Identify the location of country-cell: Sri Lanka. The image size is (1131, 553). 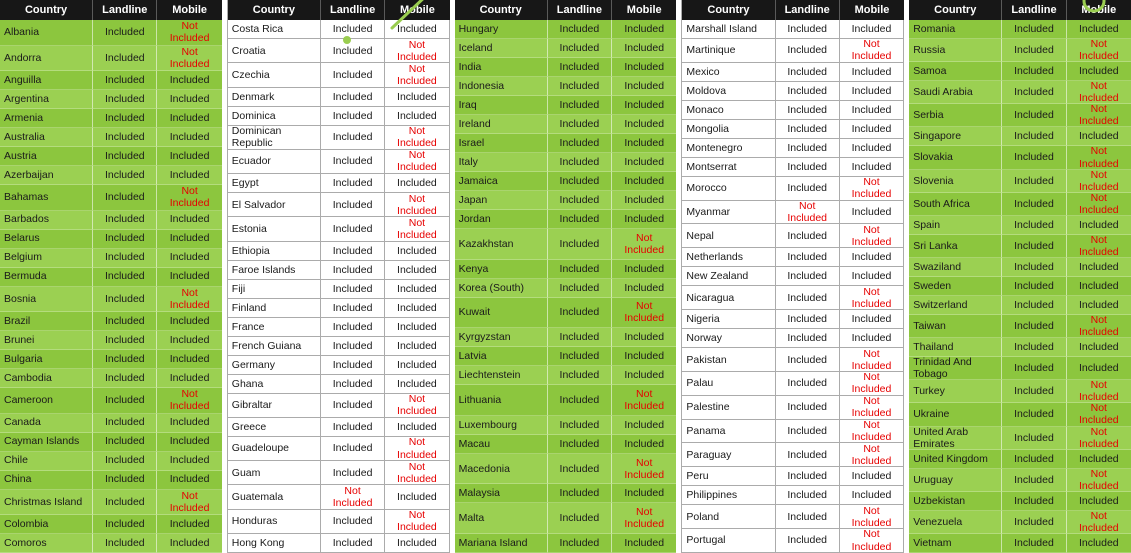
(956, 246).